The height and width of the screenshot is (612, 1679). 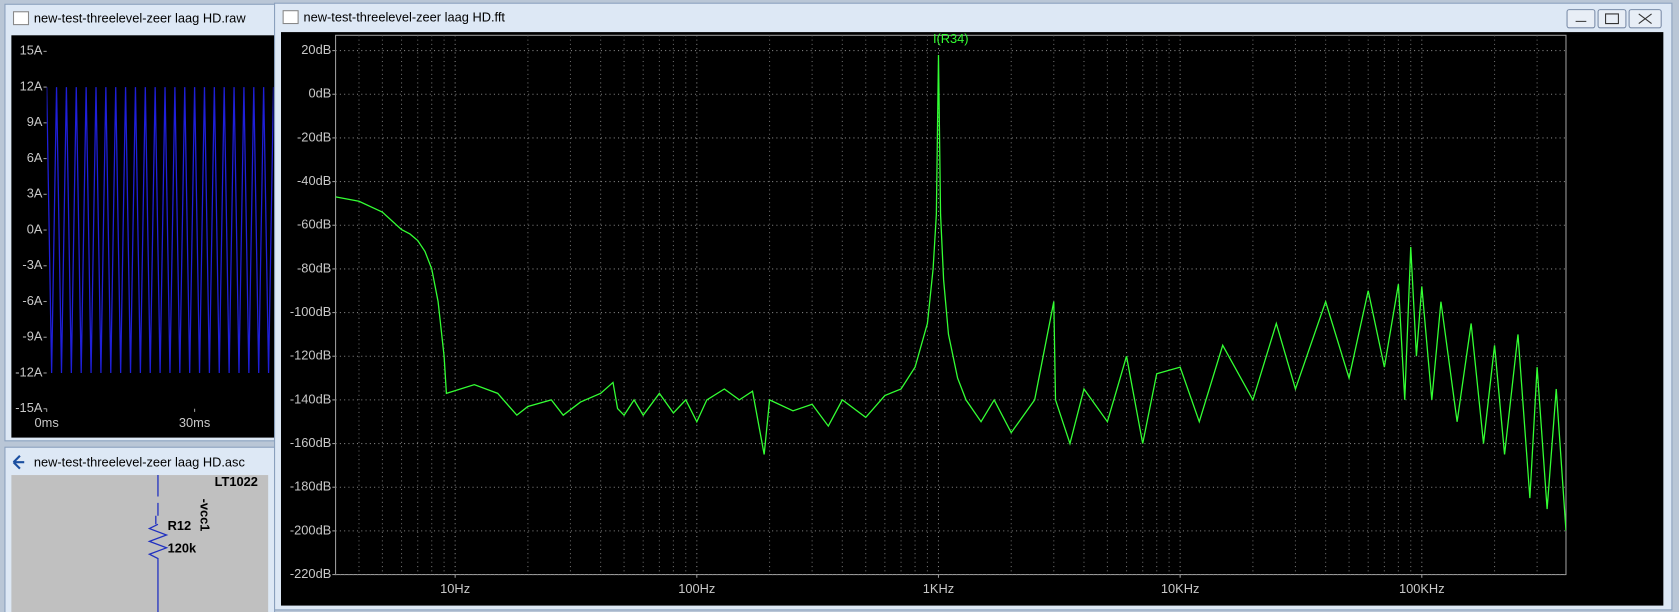 I want to click on y-tick-label: 0dB, so click(x=319, y=93).